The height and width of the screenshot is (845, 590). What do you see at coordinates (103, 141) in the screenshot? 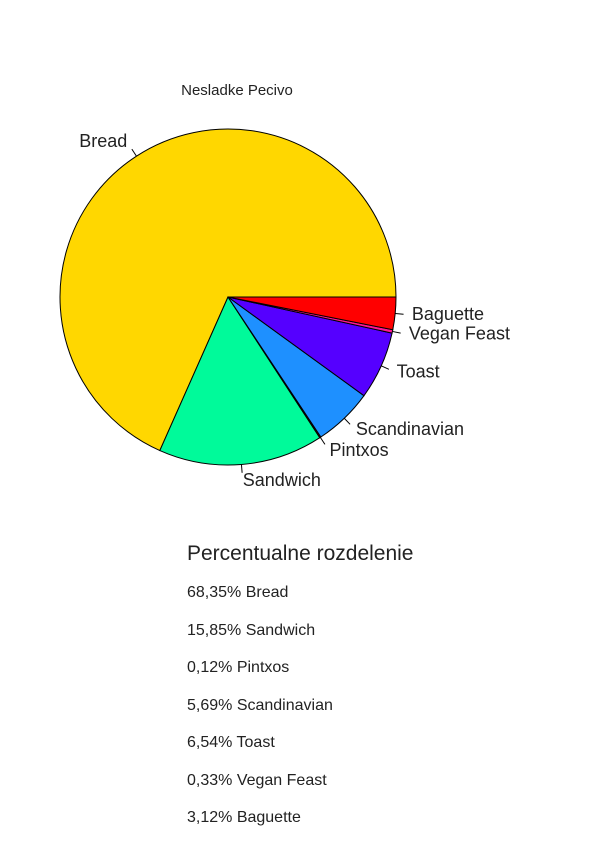
I see `pie-label-bread: Bread` at bounding box center [103, 141].